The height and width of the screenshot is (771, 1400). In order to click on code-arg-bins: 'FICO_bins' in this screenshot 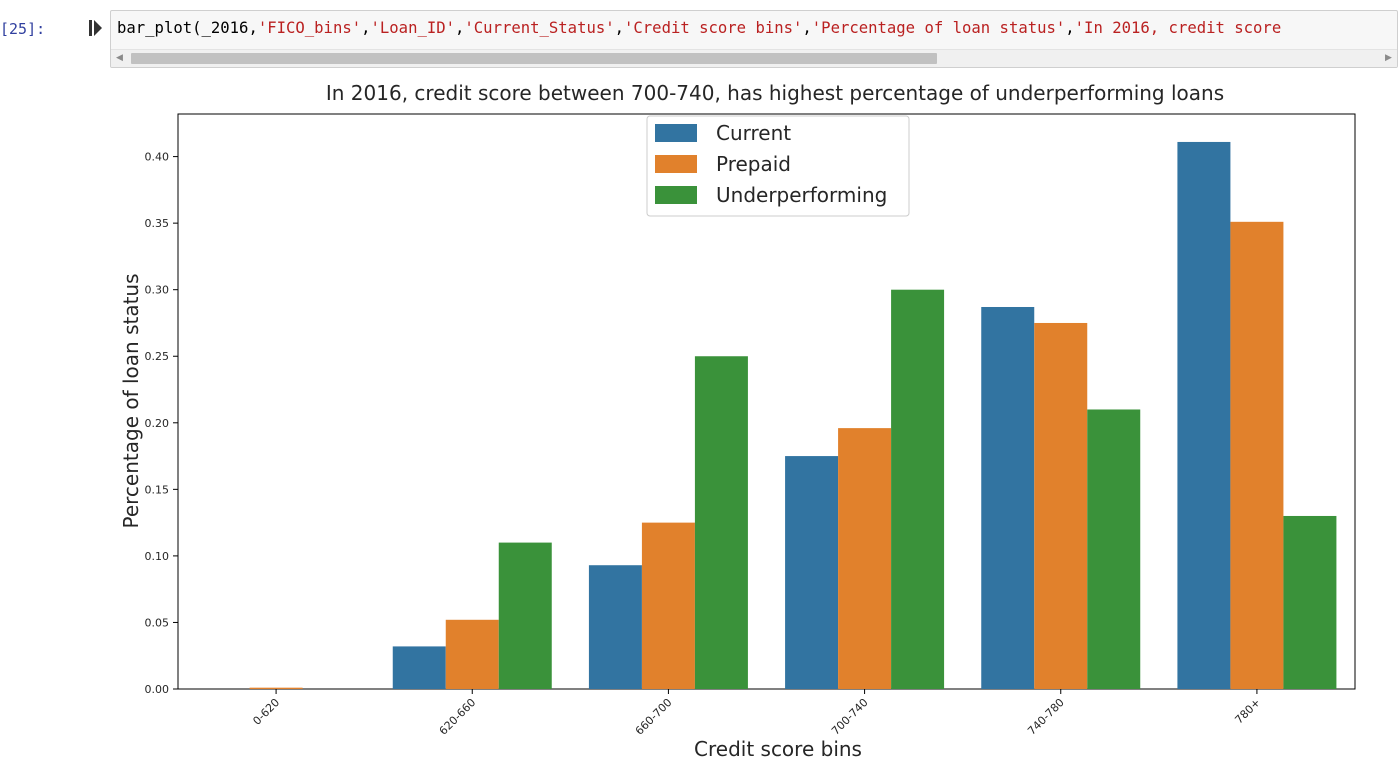, I will do `click(309, 28)`.